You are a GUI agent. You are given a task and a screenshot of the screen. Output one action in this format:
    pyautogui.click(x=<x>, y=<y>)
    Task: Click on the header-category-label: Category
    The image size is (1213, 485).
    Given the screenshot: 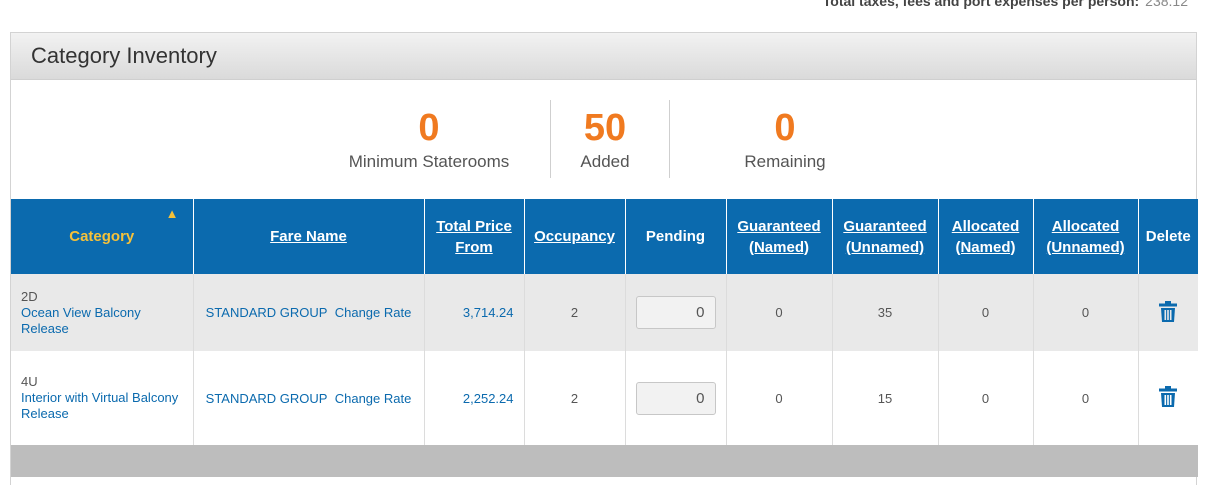 What is the action you would take?
    pyautogui.click(x=102, y=236)
    